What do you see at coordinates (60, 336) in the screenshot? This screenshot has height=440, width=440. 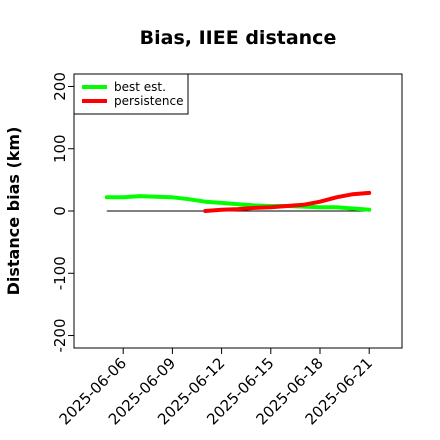 I see `y-tick-label: -200` at bounding box center [60, 336].